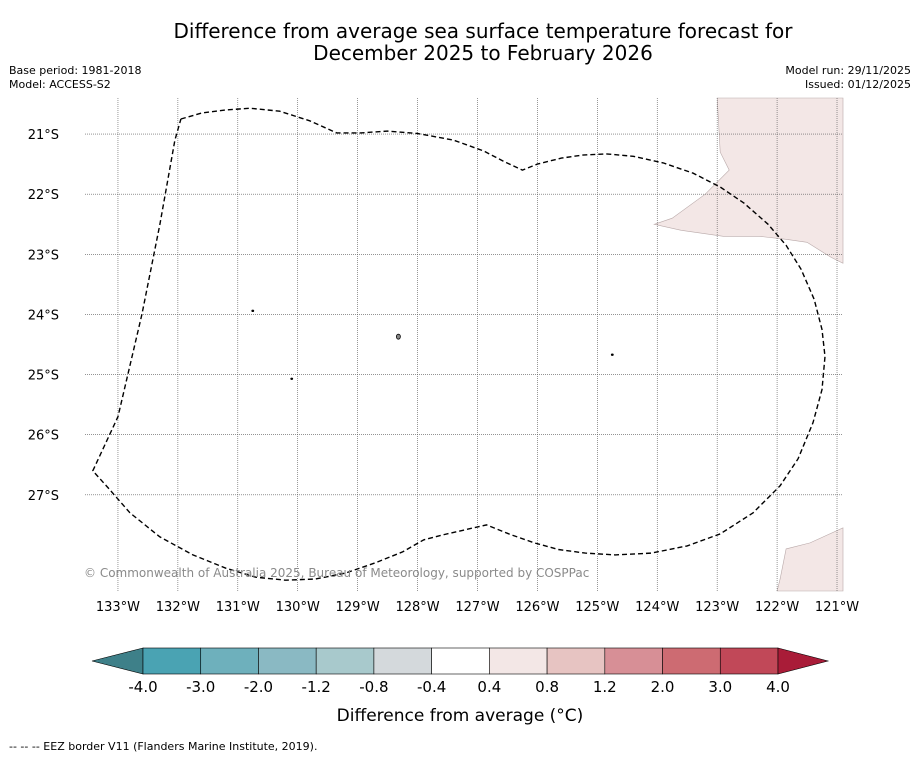 Image resolution: width=919 pixels, height=758 pixels. Describe the element at coordinates (43, 315) in the screenshot. I see `latitude-tick-label: 24°S` at that location.